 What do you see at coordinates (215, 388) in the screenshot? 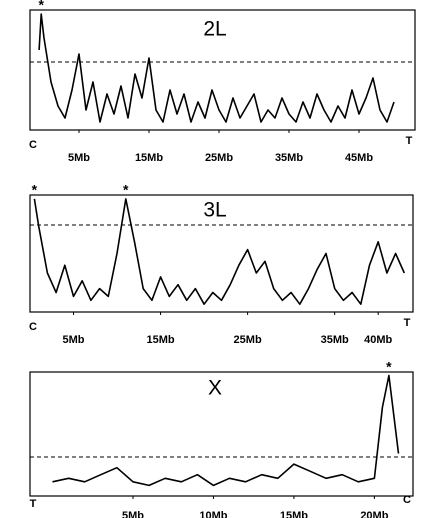
I see `panel-title: X` at bounding box center [215, 388].